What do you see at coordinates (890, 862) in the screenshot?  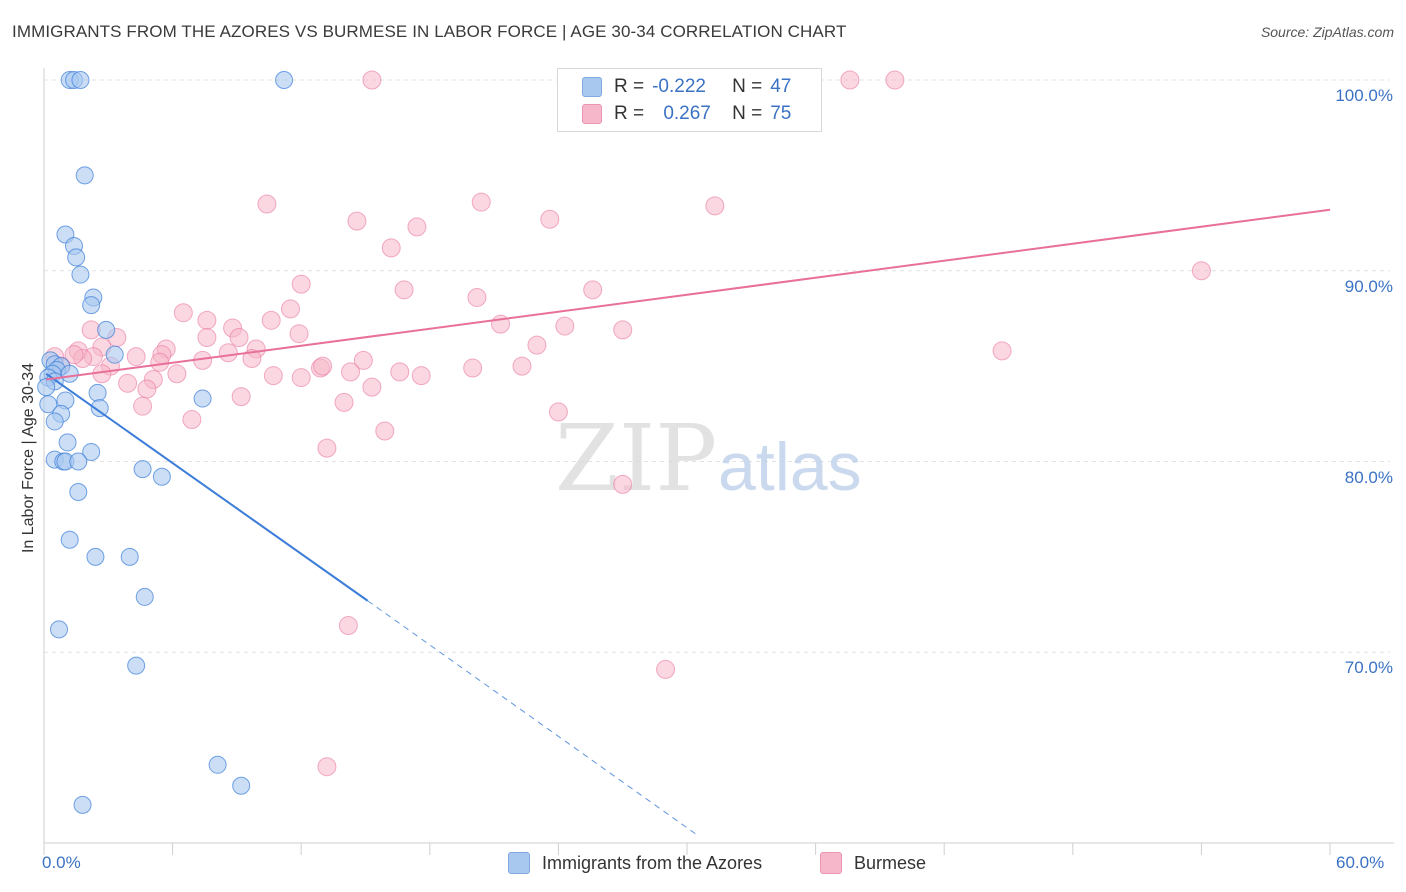 I see `legend-label-burmese: Burmese` at bounding box center [890, 862].